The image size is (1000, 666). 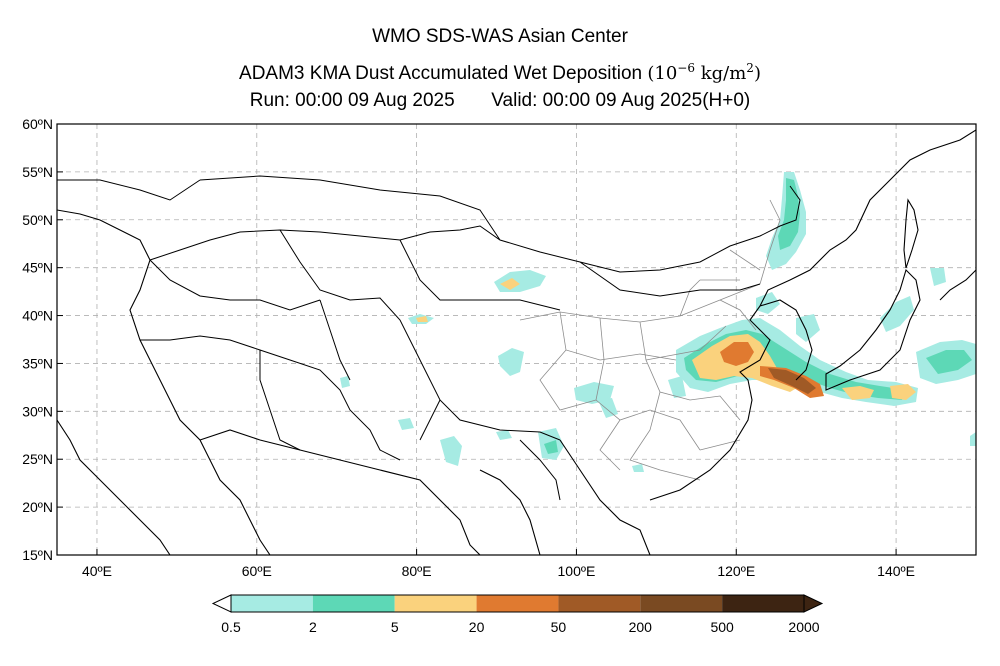 What do you see at coordinates (37, 316) in the screenshot?
I see `lat-tick-label: 40ºN` at bounding box center [37, 316].